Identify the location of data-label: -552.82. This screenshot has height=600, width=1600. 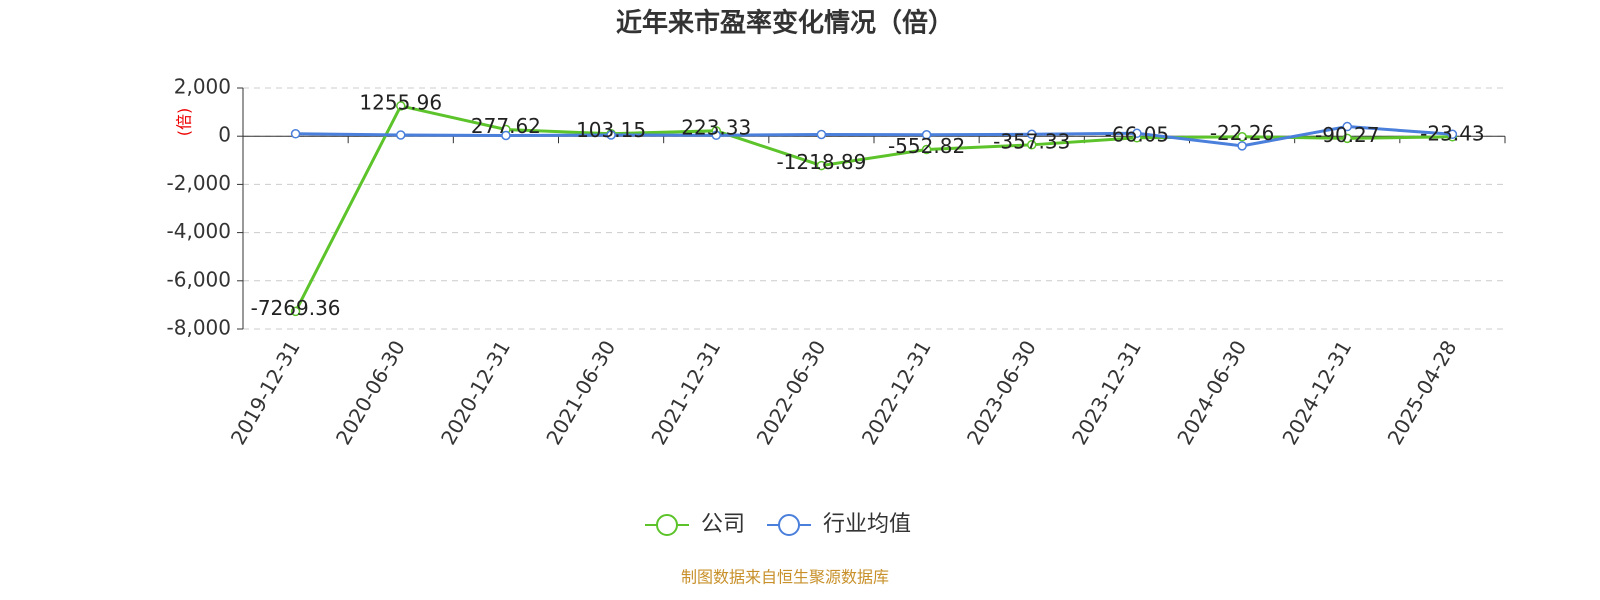
(926, 146).